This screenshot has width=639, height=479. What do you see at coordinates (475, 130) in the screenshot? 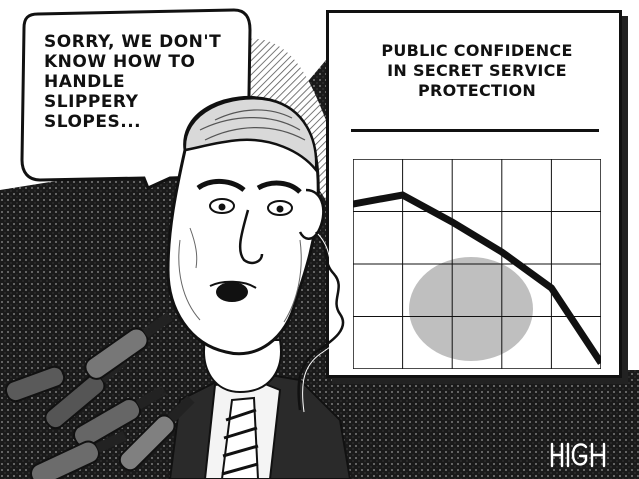
I see `chart-divider` at bounding box center [475, 130].